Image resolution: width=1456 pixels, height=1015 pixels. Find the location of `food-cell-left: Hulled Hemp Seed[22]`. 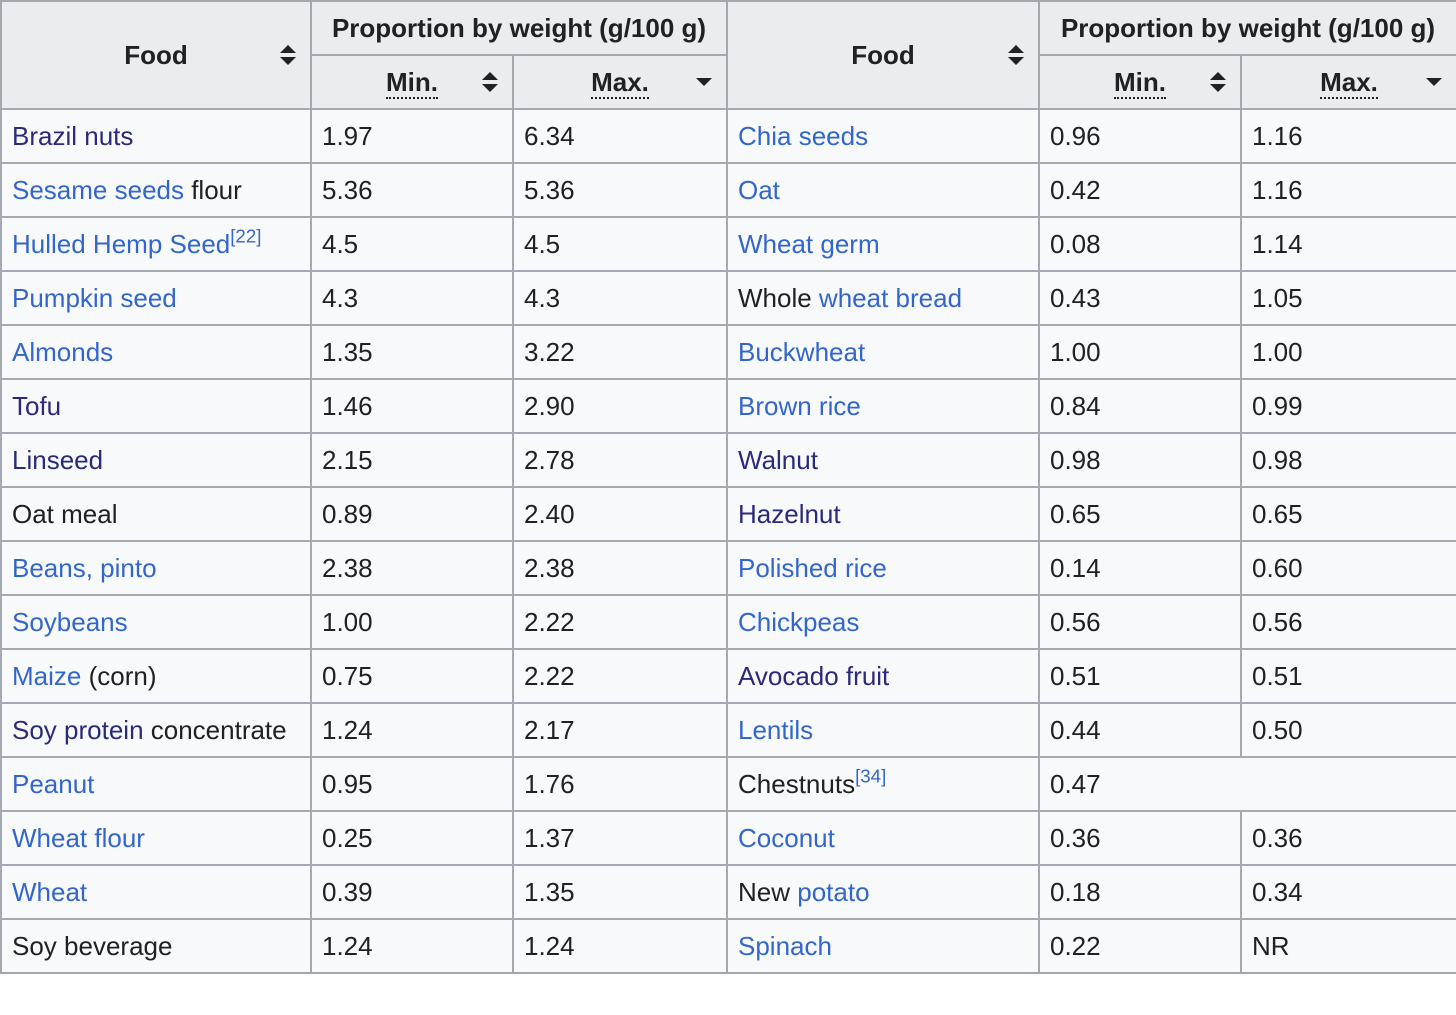

food-cell-left: Hulled Hemp Seed[22] is located at coordinates (156, 244).